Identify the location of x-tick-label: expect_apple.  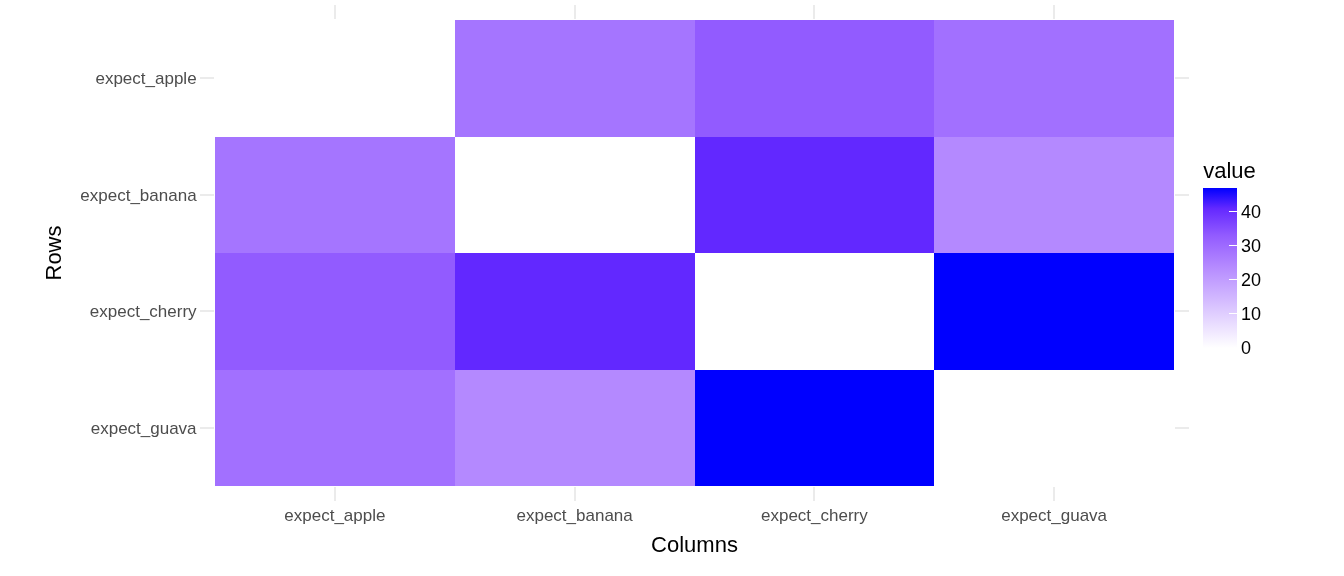
(335, 516).